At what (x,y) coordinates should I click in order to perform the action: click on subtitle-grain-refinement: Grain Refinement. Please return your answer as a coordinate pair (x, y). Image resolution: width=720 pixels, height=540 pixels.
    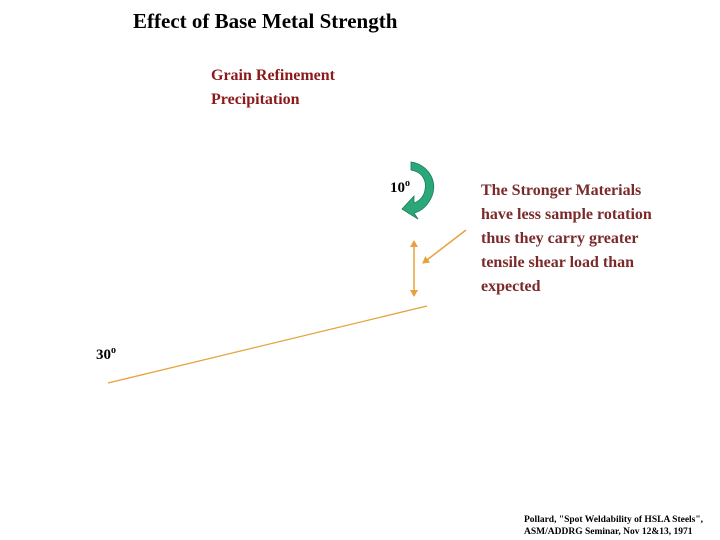
    Looking at the image, I should click on (273, 75).